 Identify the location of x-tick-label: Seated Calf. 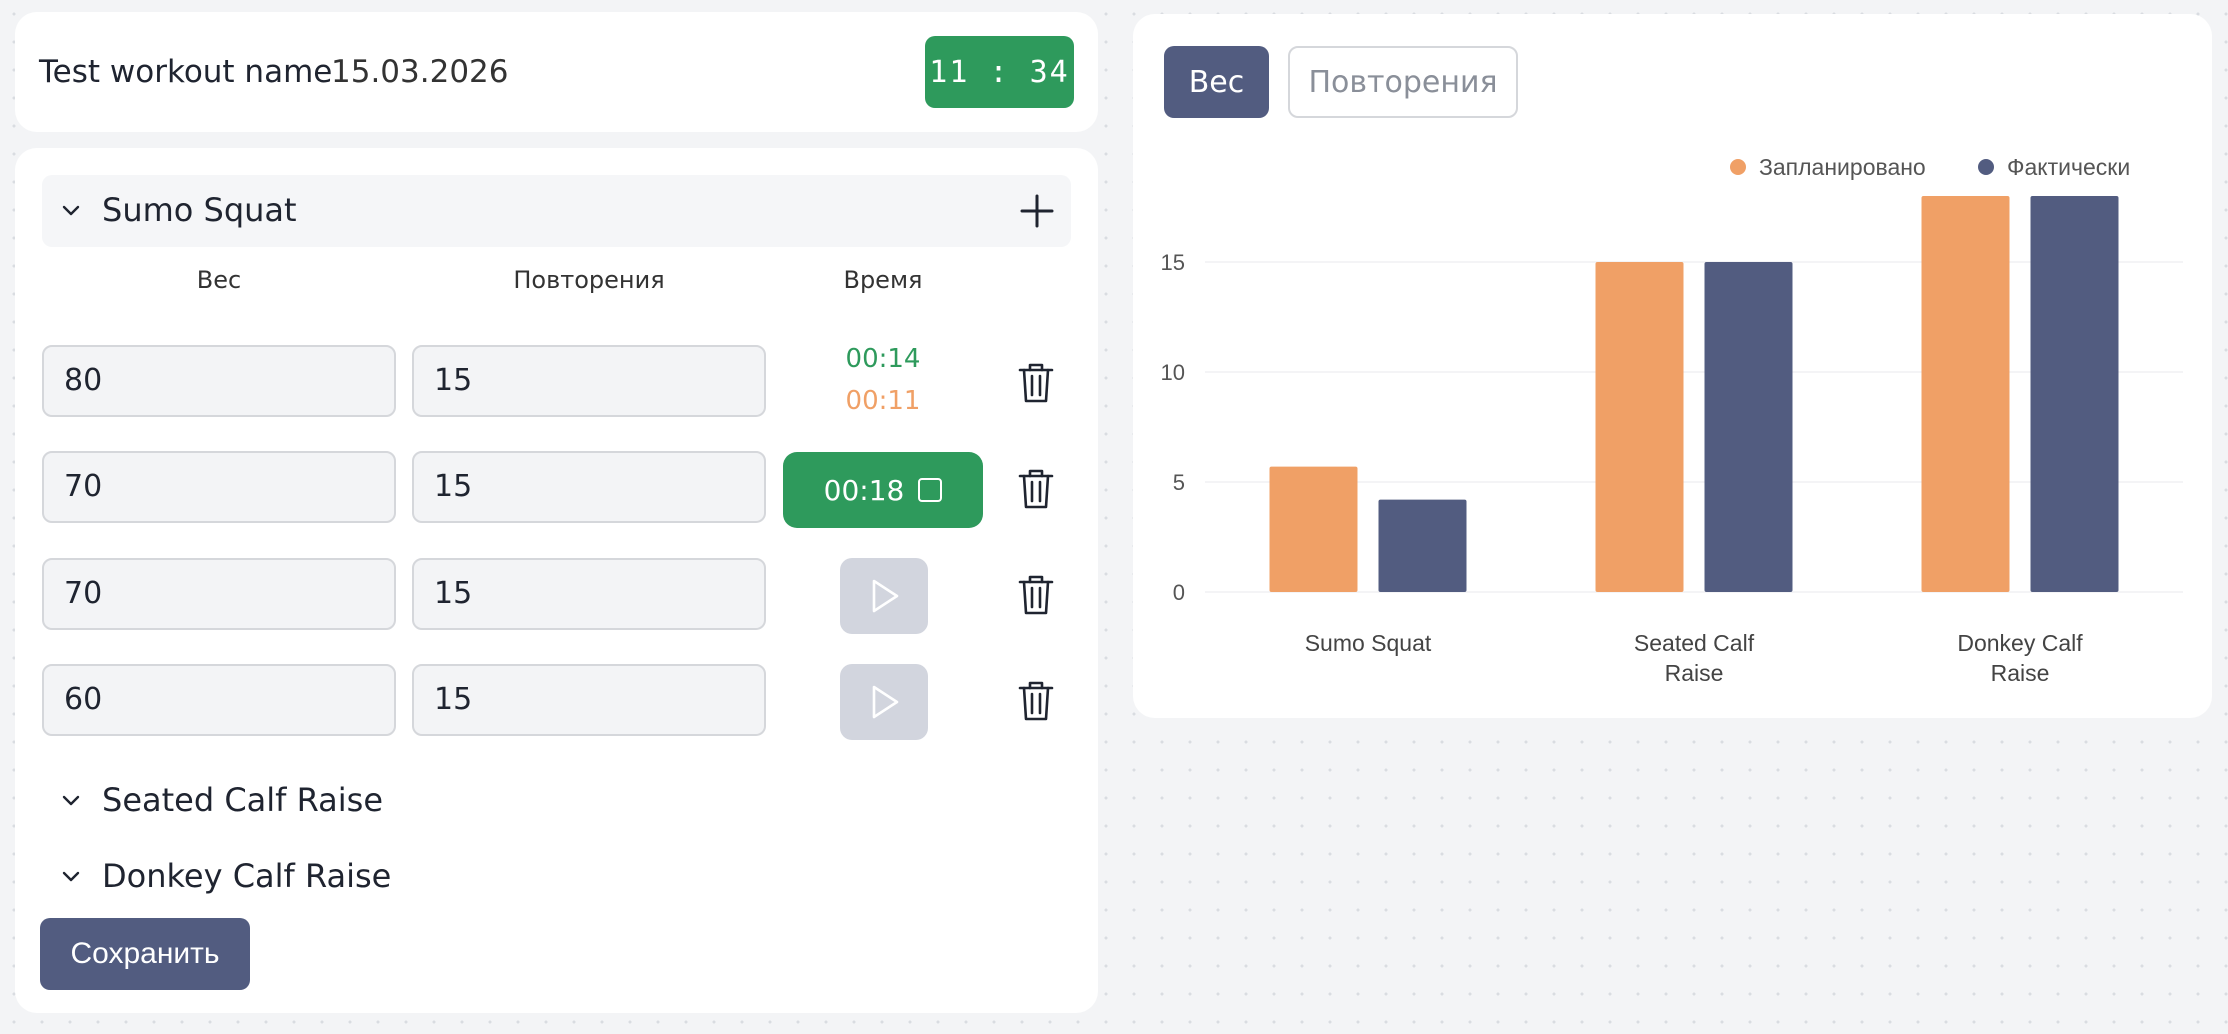
(1694, 643).